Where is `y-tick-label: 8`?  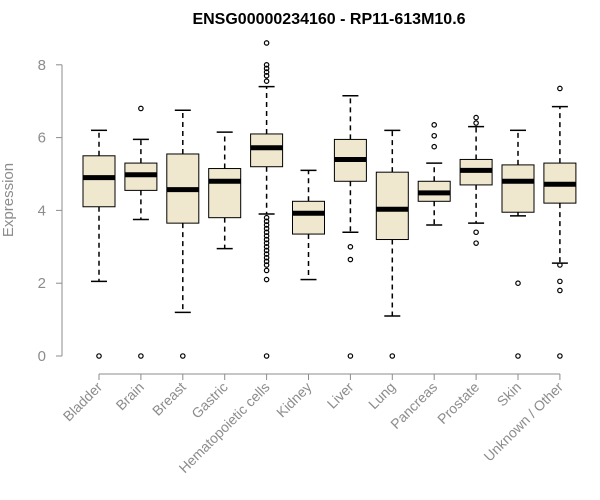
y-tick-label: 8 is located at coordinates (42, 65).